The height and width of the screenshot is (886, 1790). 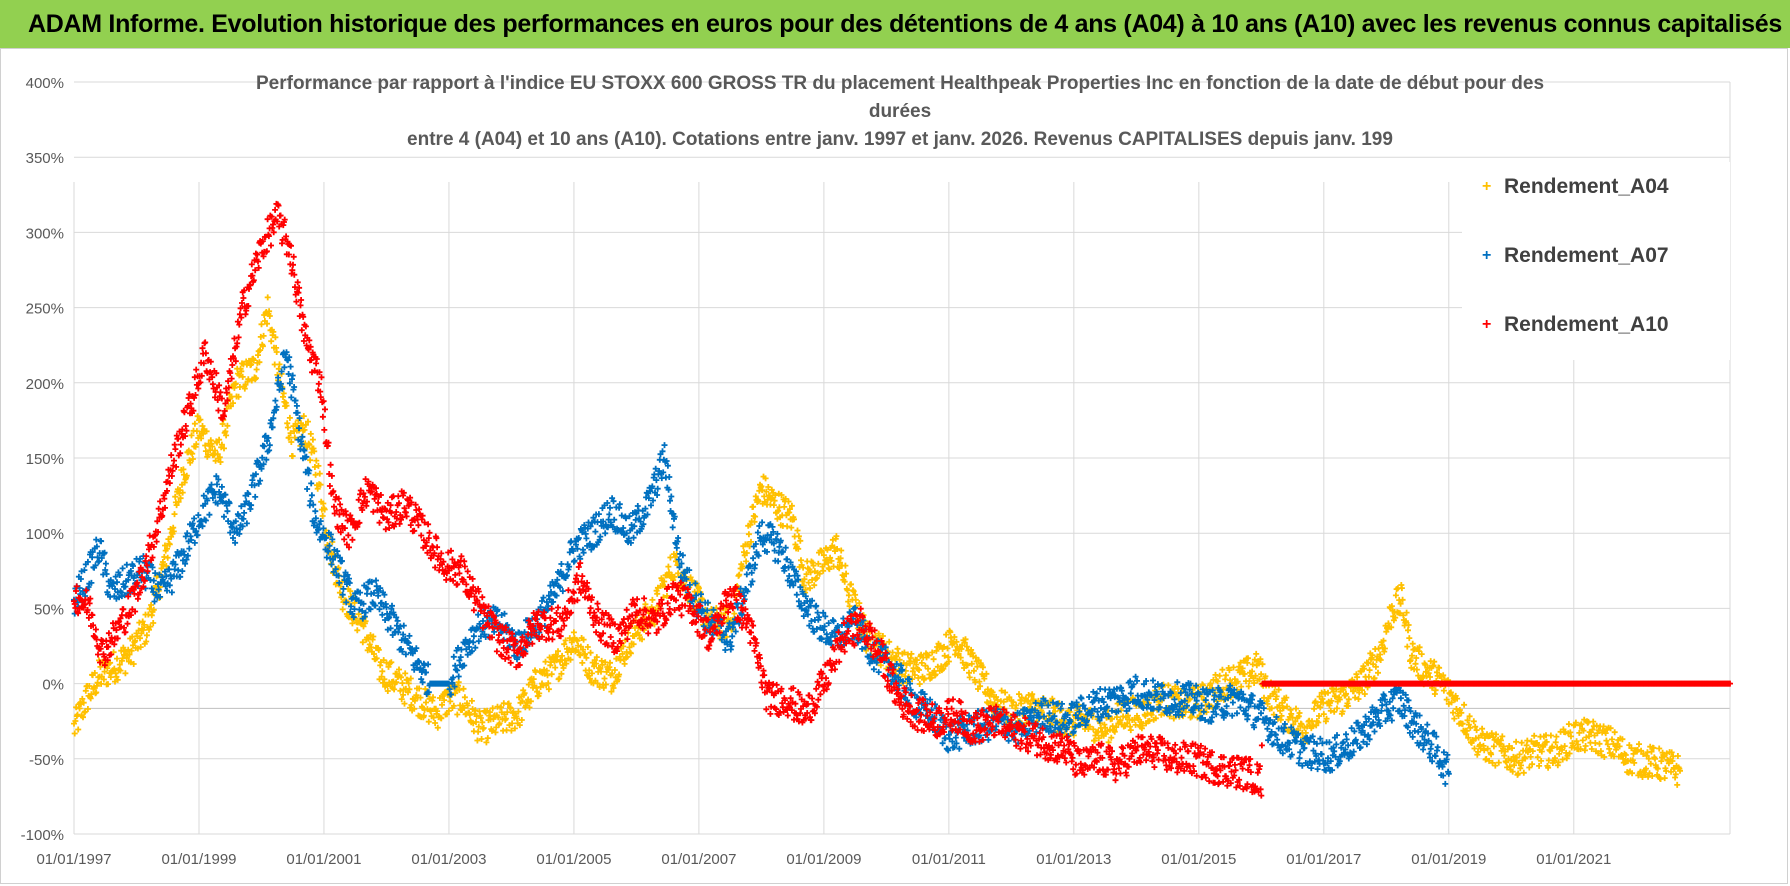 I want to click on x-tick-label: 01/01/2009, so click(x=823, y=859).